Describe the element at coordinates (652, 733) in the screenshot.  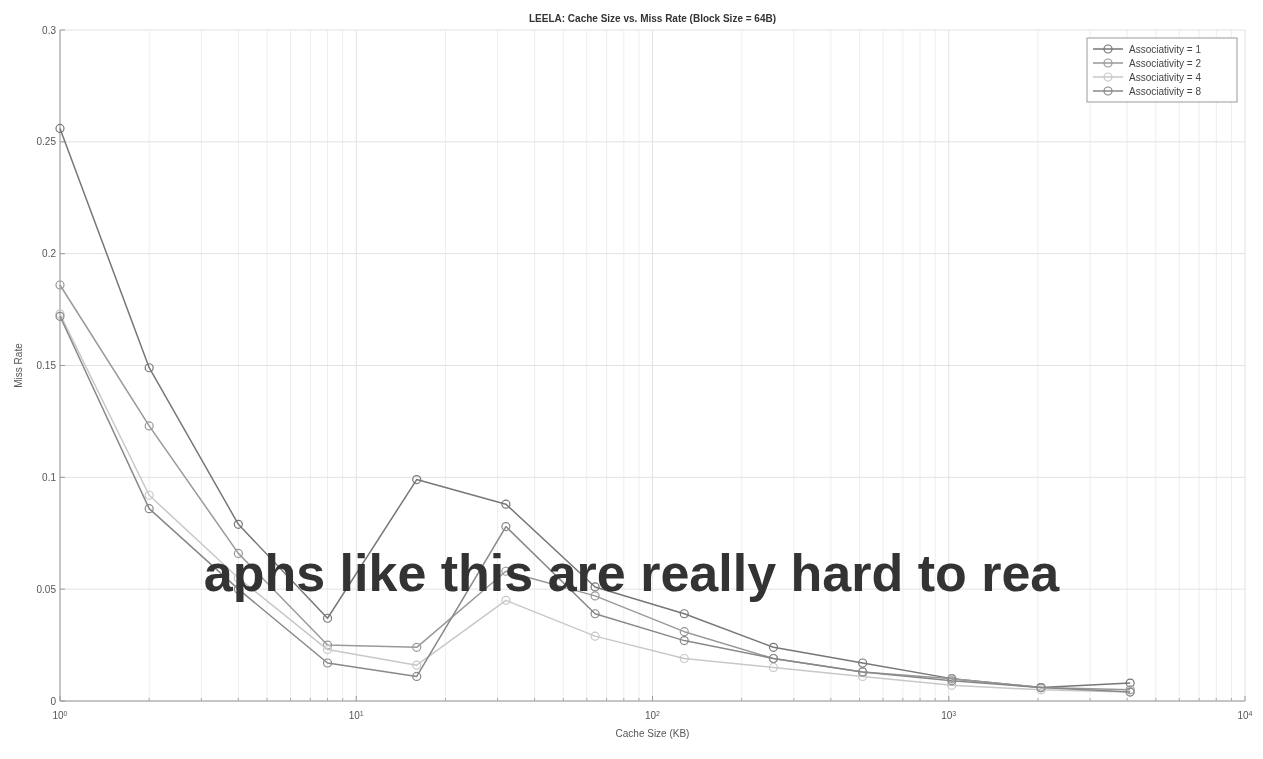
I see `x-axis-title: Cache Size (KB)` at that location.